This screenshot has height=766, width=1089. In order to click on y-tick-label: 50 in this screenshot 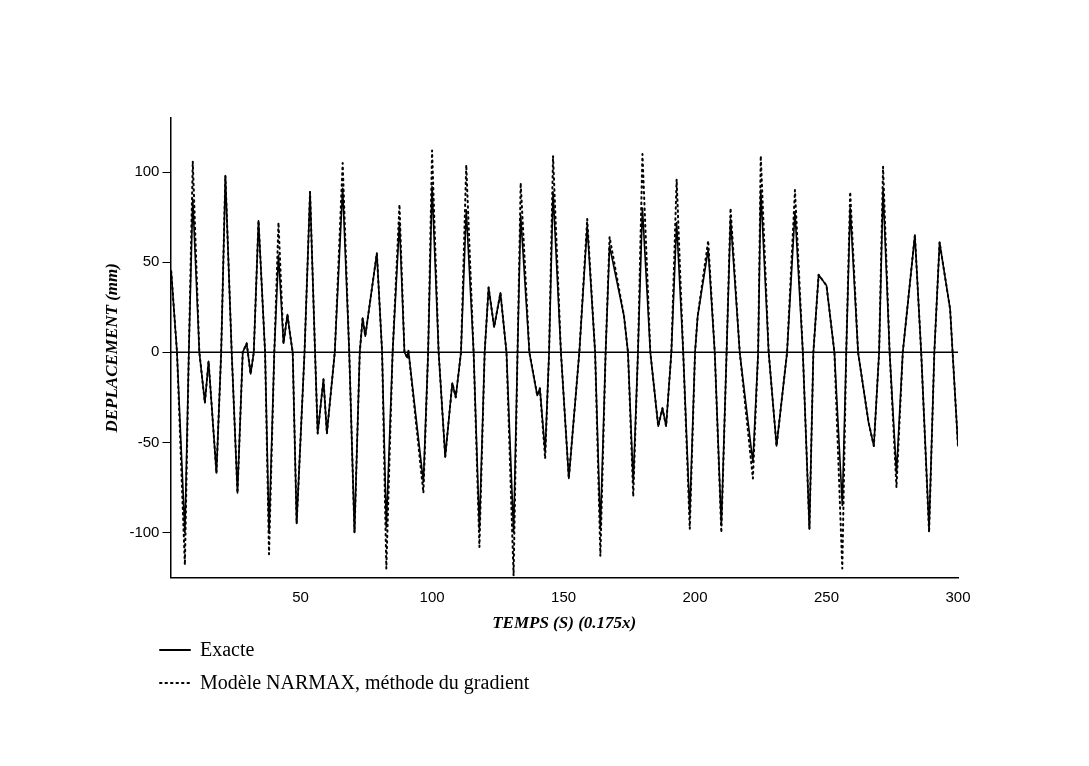, I will do `click(151, 261)`.